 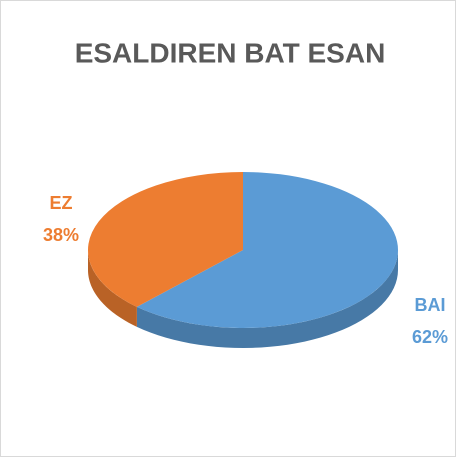 I want to click on data-label-value: 62%, so click(x=430, y=337).